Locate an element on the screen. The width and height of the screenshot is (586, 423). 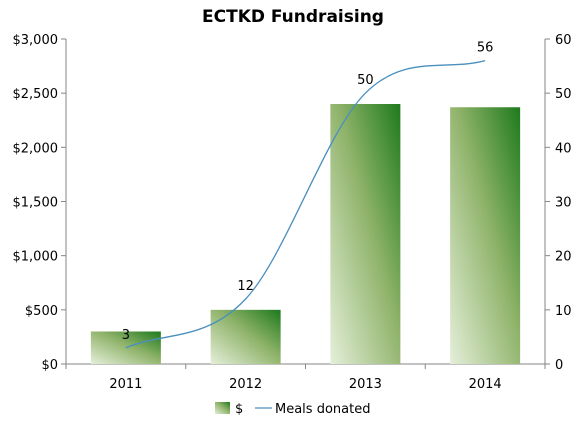
legend: $ Meals donated is located at coordinates (292, 409).